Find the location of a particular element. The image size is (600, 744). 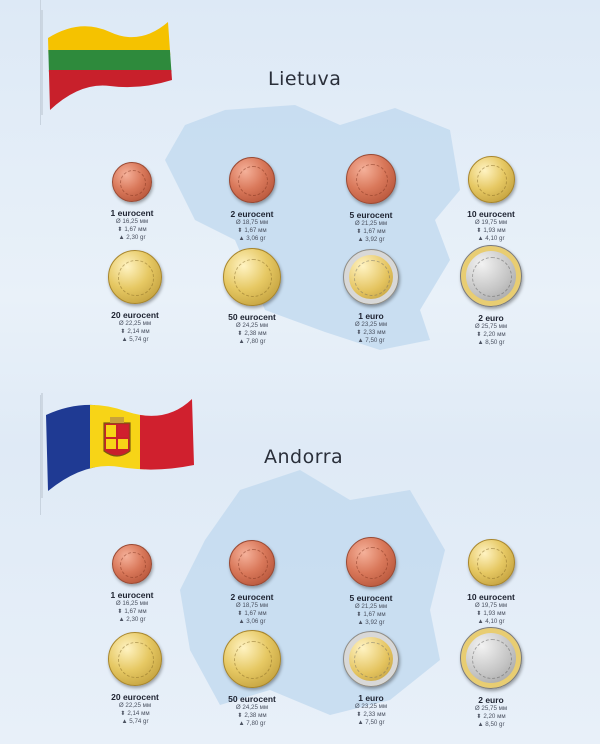

coin-diameter: Ø 21,25 мм is located at coordinates (371, 606).